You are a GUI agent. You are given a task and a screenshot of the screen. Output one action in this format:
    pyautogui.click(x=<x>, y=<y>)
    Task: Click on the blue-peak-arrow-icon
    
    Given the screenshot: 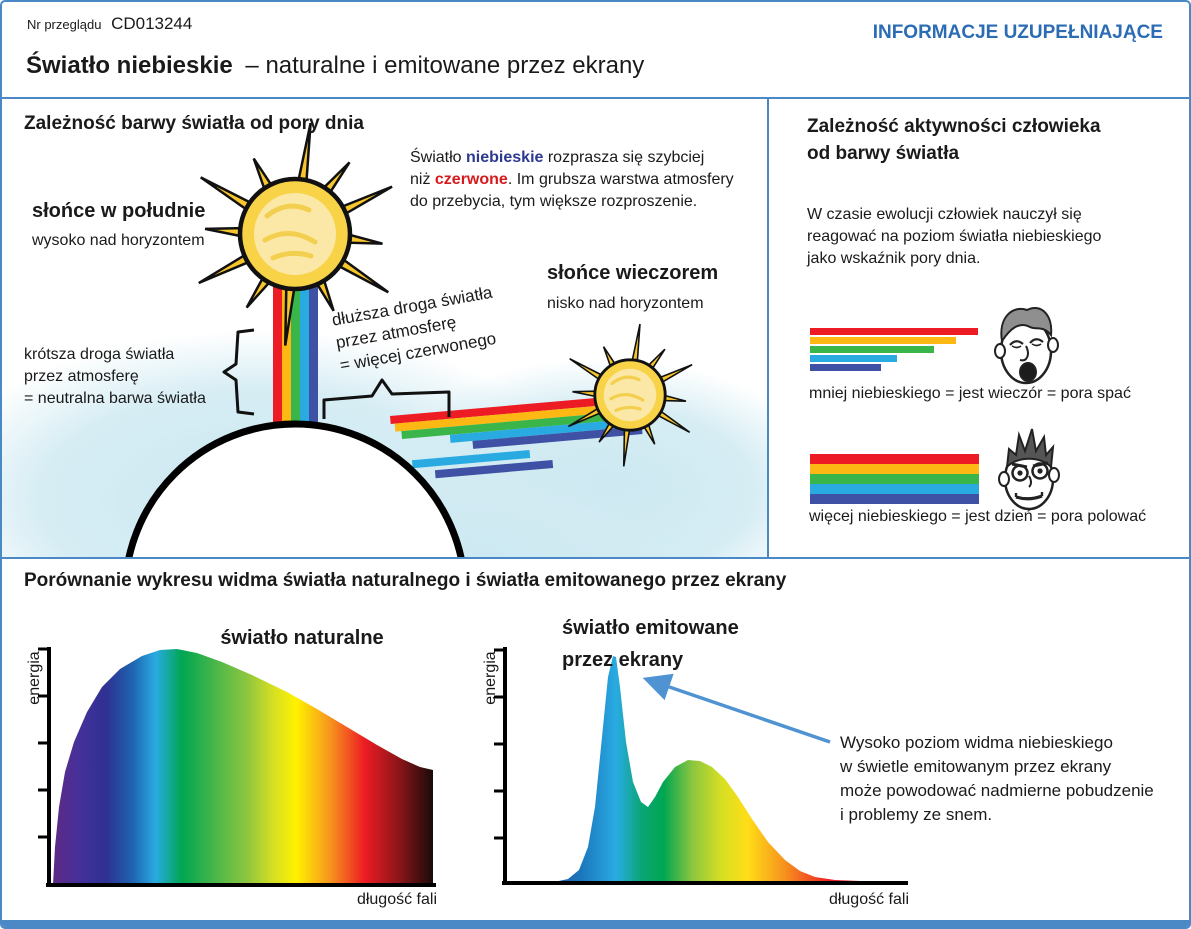 What is the action you would take?
    pyautogui.click(x=736, y=708)
    